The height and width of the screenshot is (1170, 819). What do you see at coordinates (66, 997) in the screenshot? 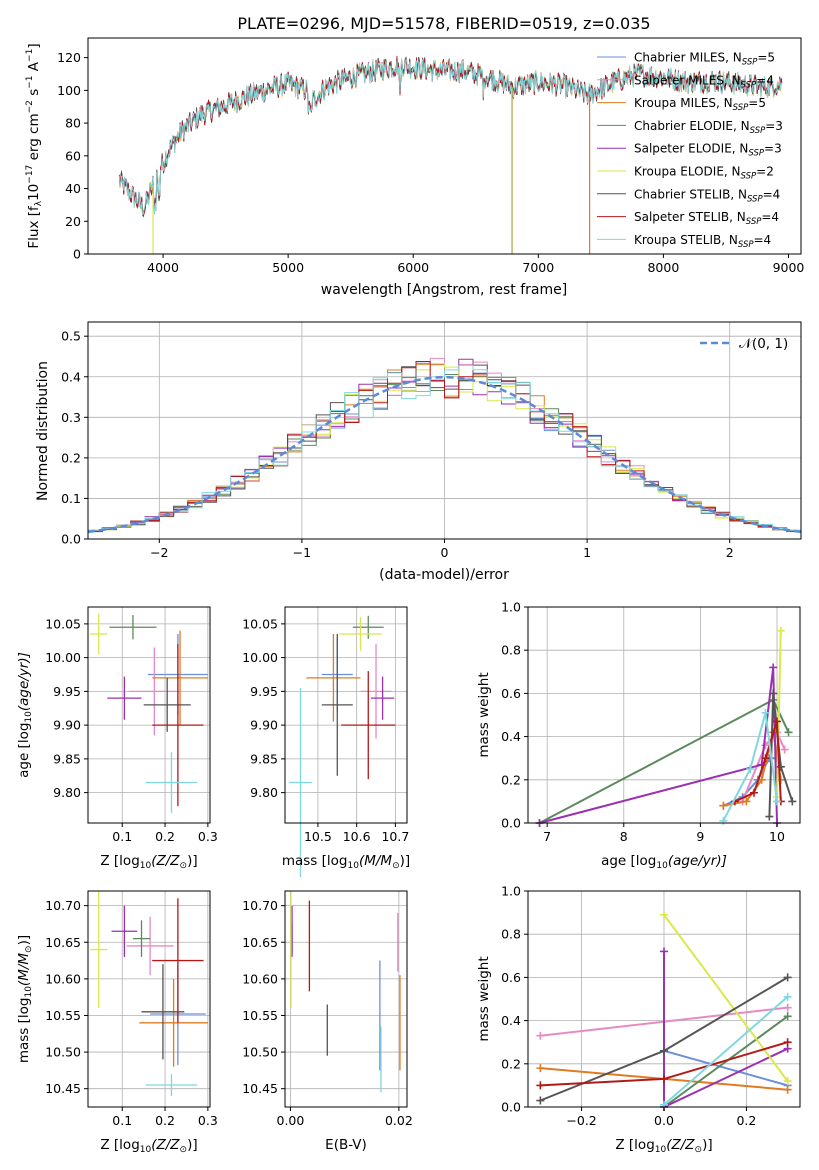
I see `mass-vs-Z-y-ticks: 10.45 10.50 10.55 10.60 10.65 10.70` at bounding box center [66, 997].